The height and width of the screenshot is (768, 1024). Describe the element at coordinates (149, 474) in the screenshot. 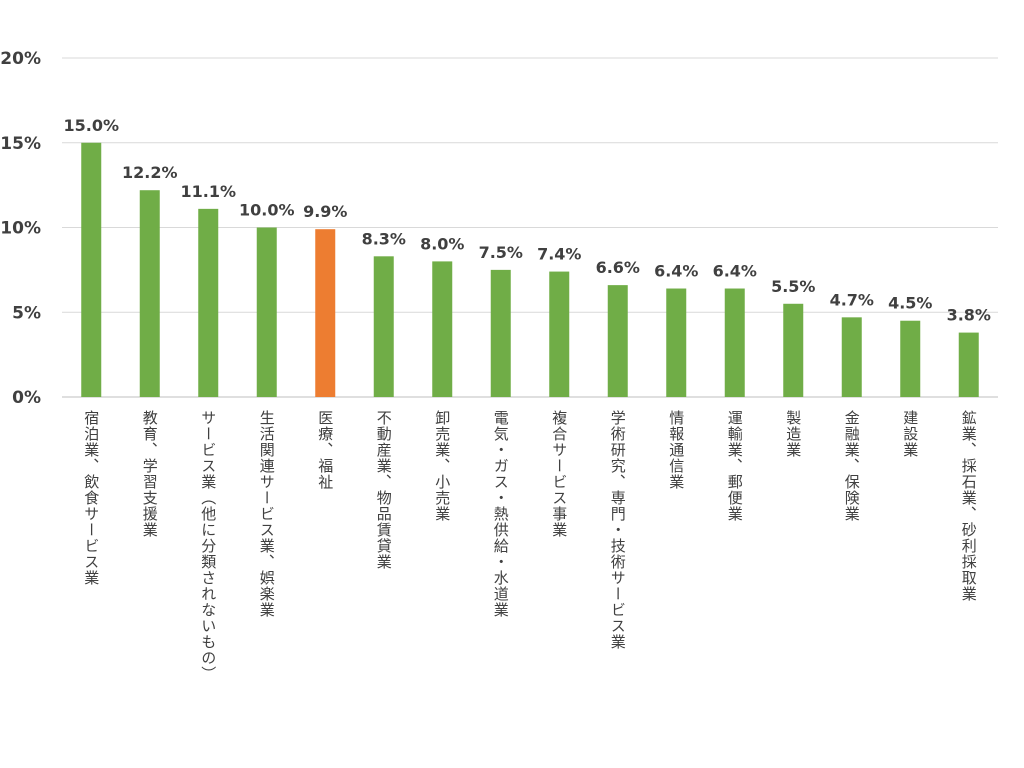

I see `category-label: 教育、学習支援業` at that location.